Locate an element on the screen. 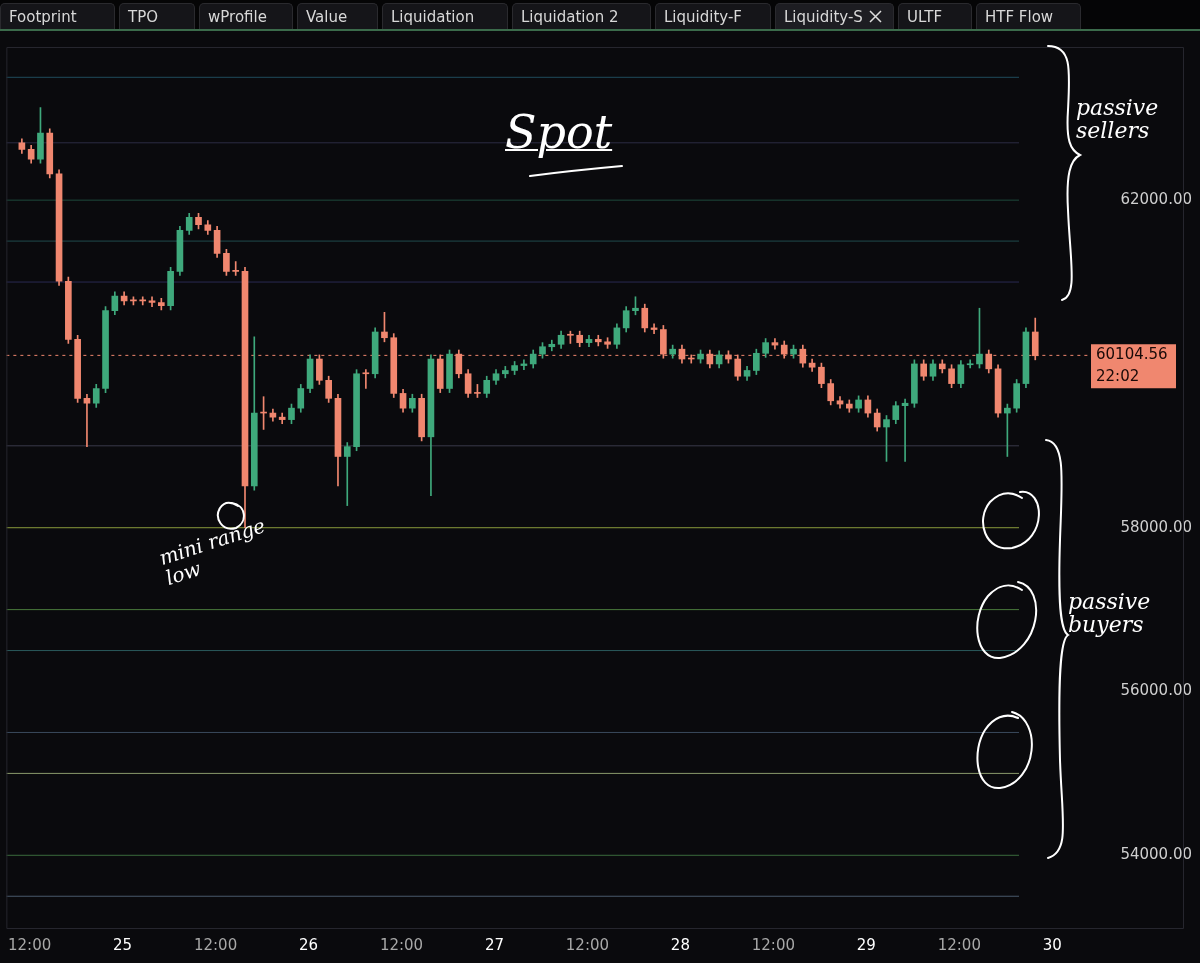 This screenshot has width=1200, height=963. y-tick-label: 58000.00 is located at coordinates (1156, 526).